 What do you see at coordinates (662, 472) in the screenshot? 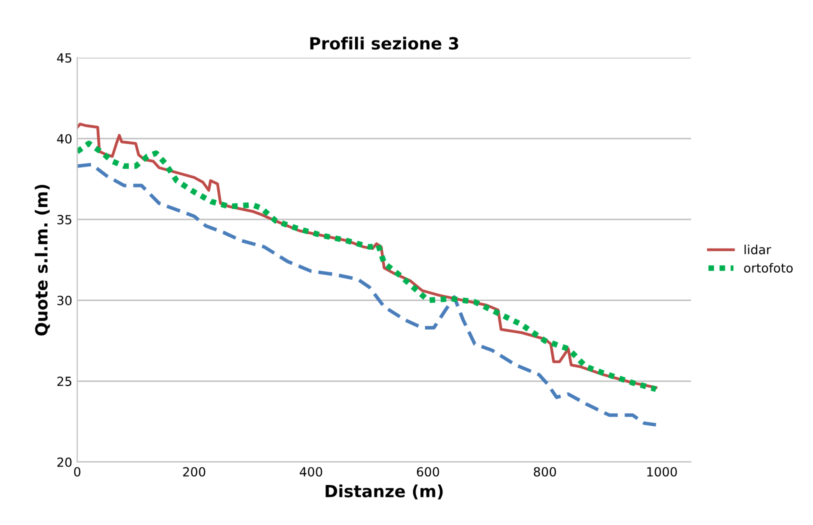
I see `x-tick-label: 1000` at bounding box center [662, 472].